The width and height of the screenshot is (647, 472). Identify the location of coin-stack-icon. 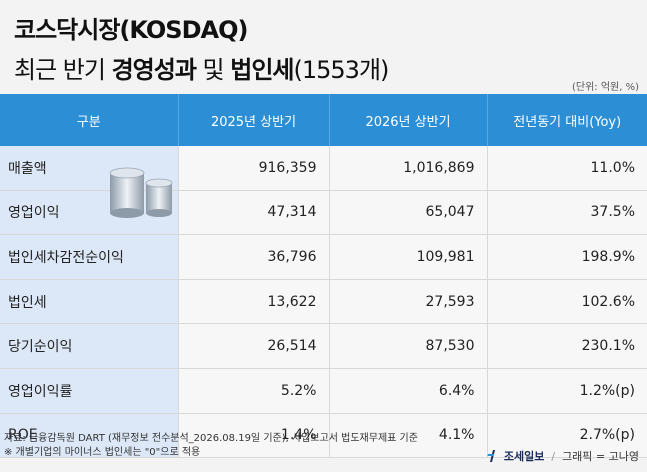
(141, 192).